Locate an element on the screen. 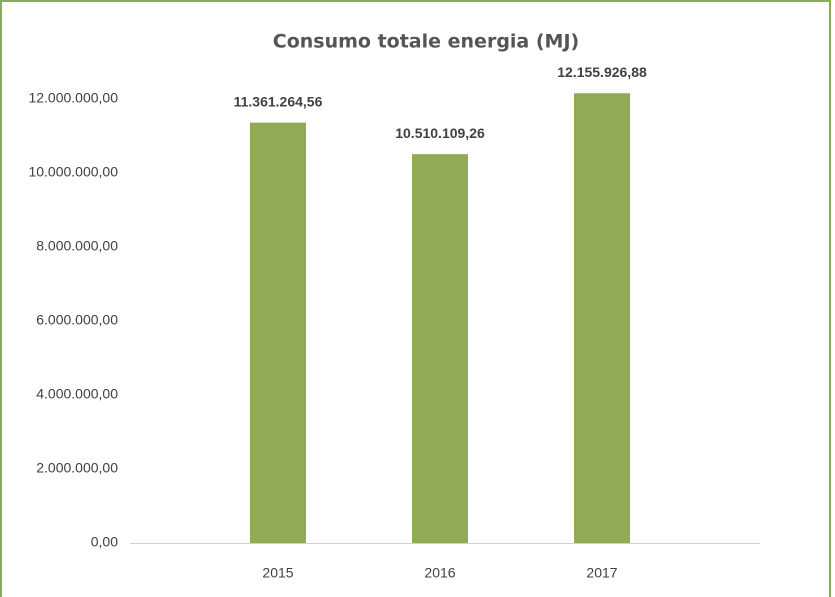  chart-title: Consumo totale energia (MJ) is located at coordinates (426, 42).